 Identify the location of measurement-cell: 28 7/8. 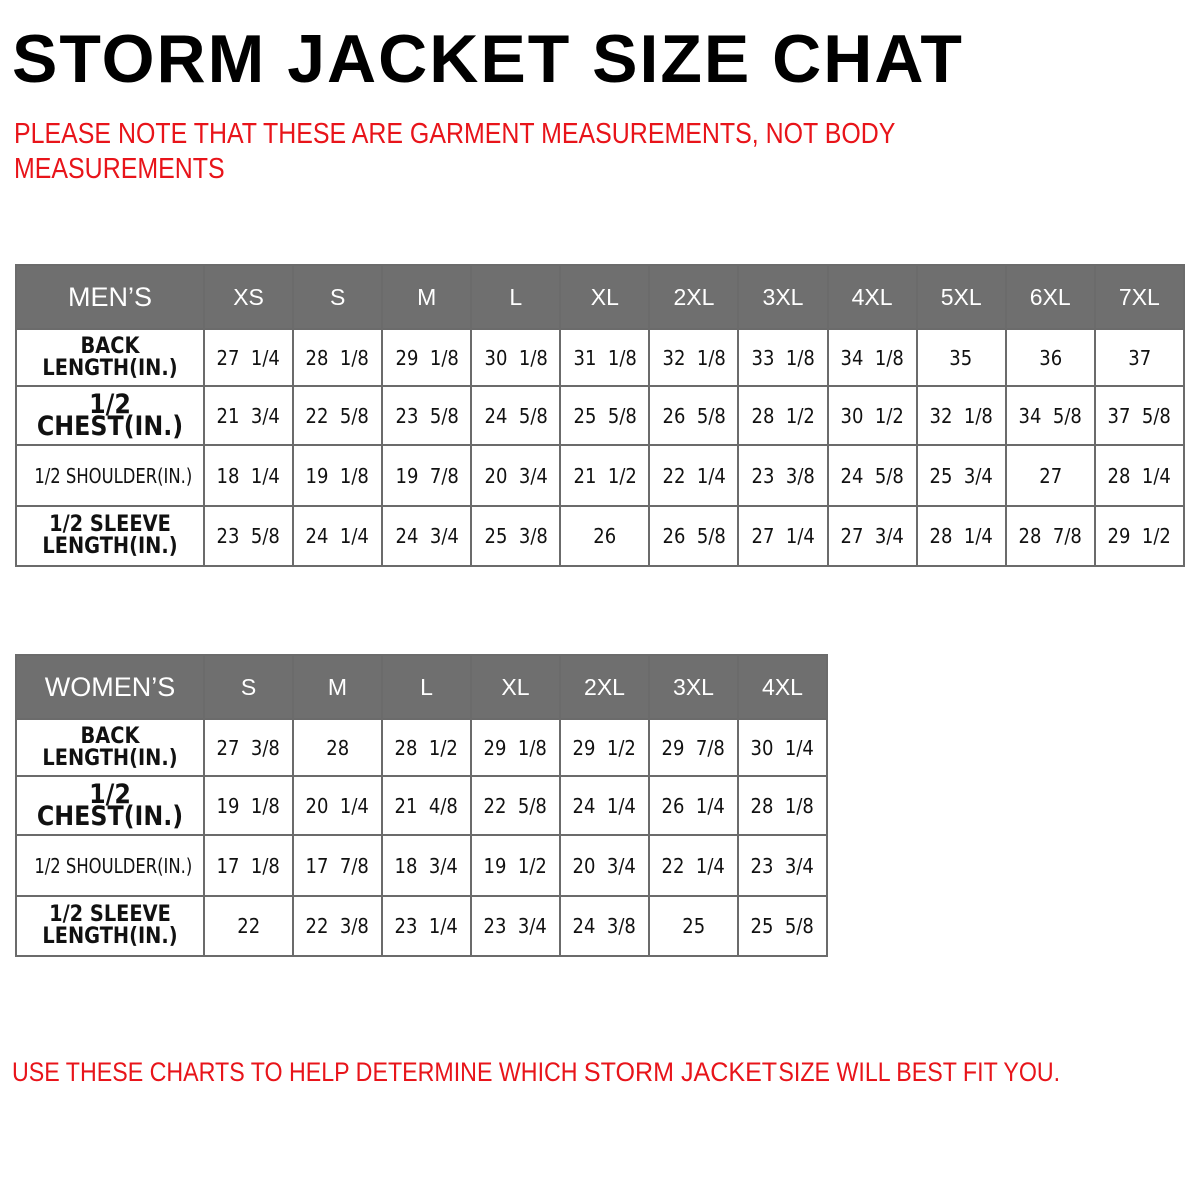
(1050, 536).